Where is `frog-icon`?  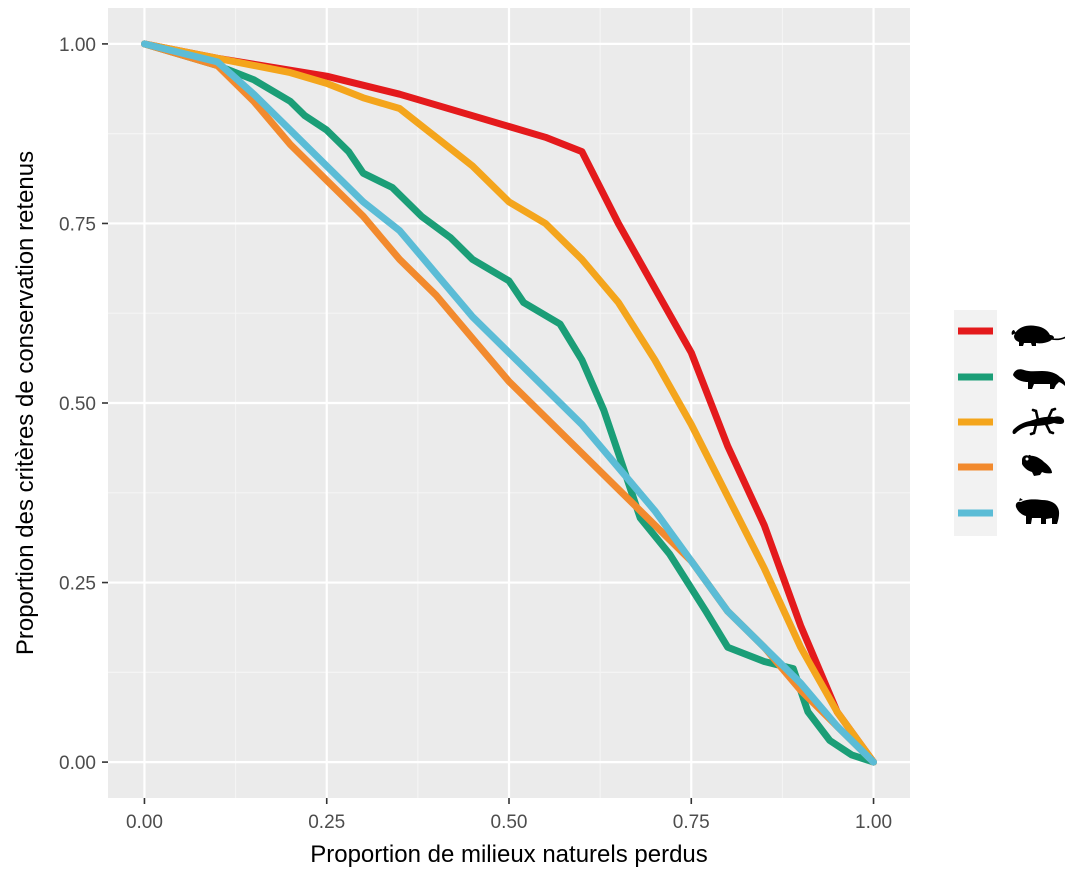
frog-icon is located at coordinates (1037, 465).